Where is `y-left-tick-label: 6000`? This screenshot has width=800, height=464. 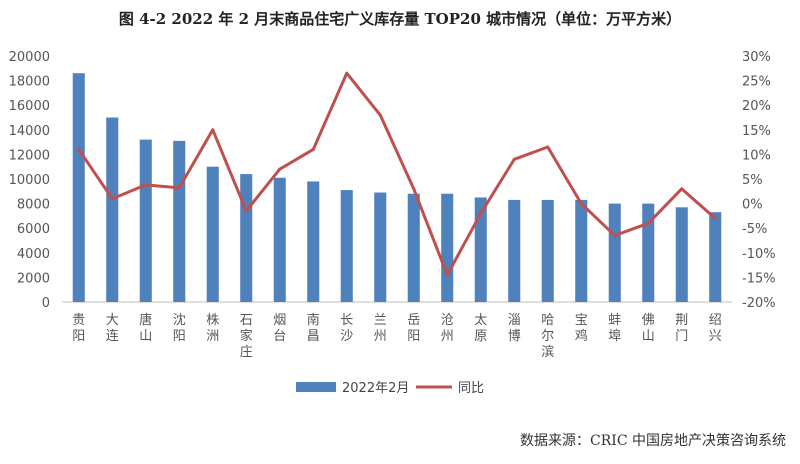
y-left-tick-label: 6000 is located at coordinates (33, 229).